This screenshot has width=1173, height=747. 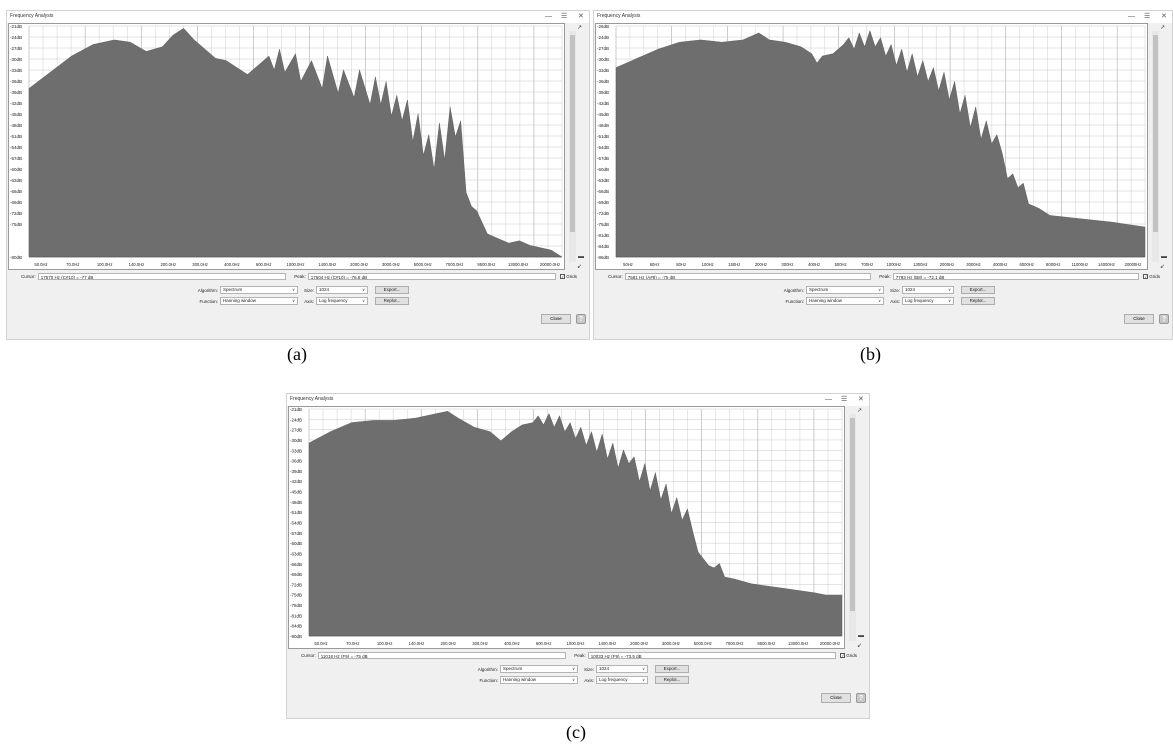 What do you see at coordinates (841, 264) in the screenshot?
I see `x-tick-label: 500Hz` at bounding box center [841, 264].